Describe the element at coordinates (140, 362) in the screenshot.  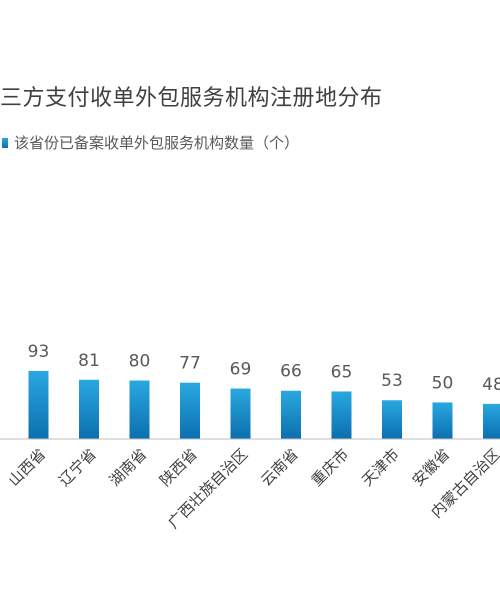
I see `bar-value-label-3: 80` at that location.